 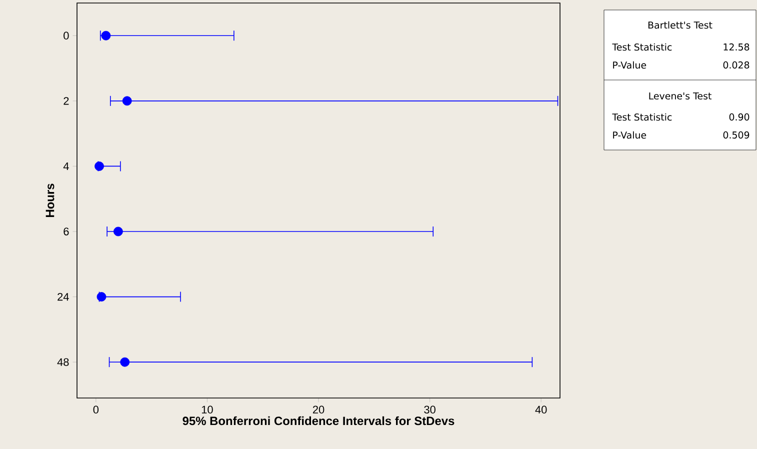 What do you see at coordinates (66, 101) in the screenshot?
I see `y-tick-label: 2` at bounding box center [66, 101].